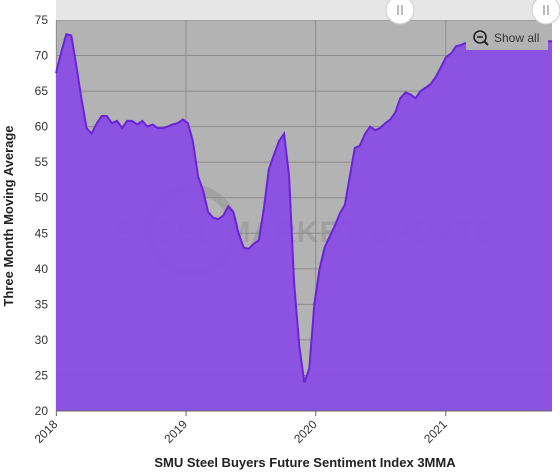 The width and height of the screenshot is (560, 473). Describe the element at coordinates (8, 215) in the screenshot. I see `y-axis-title: Three Month Moving Average` at that location.